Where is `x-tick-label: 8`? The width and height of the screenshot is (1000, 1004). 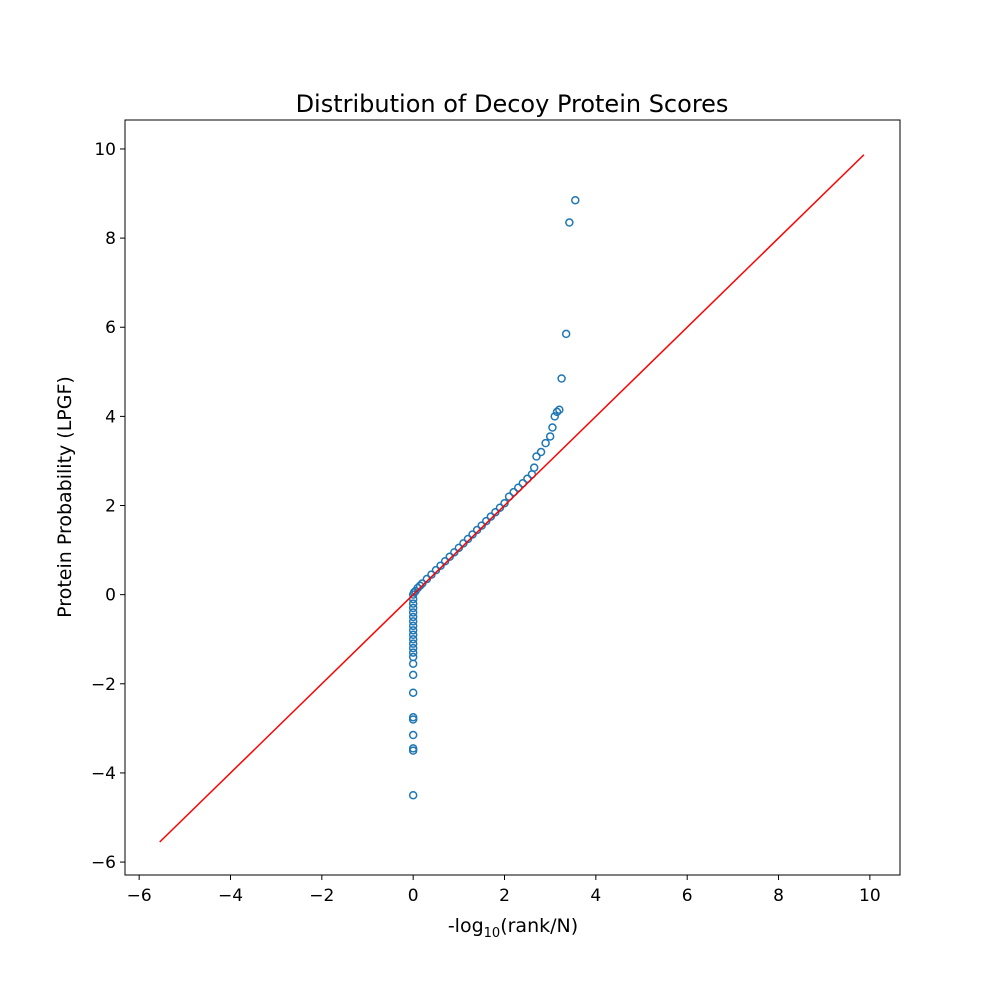 x-tick-label: 8 is located at coordinates (778, 896).